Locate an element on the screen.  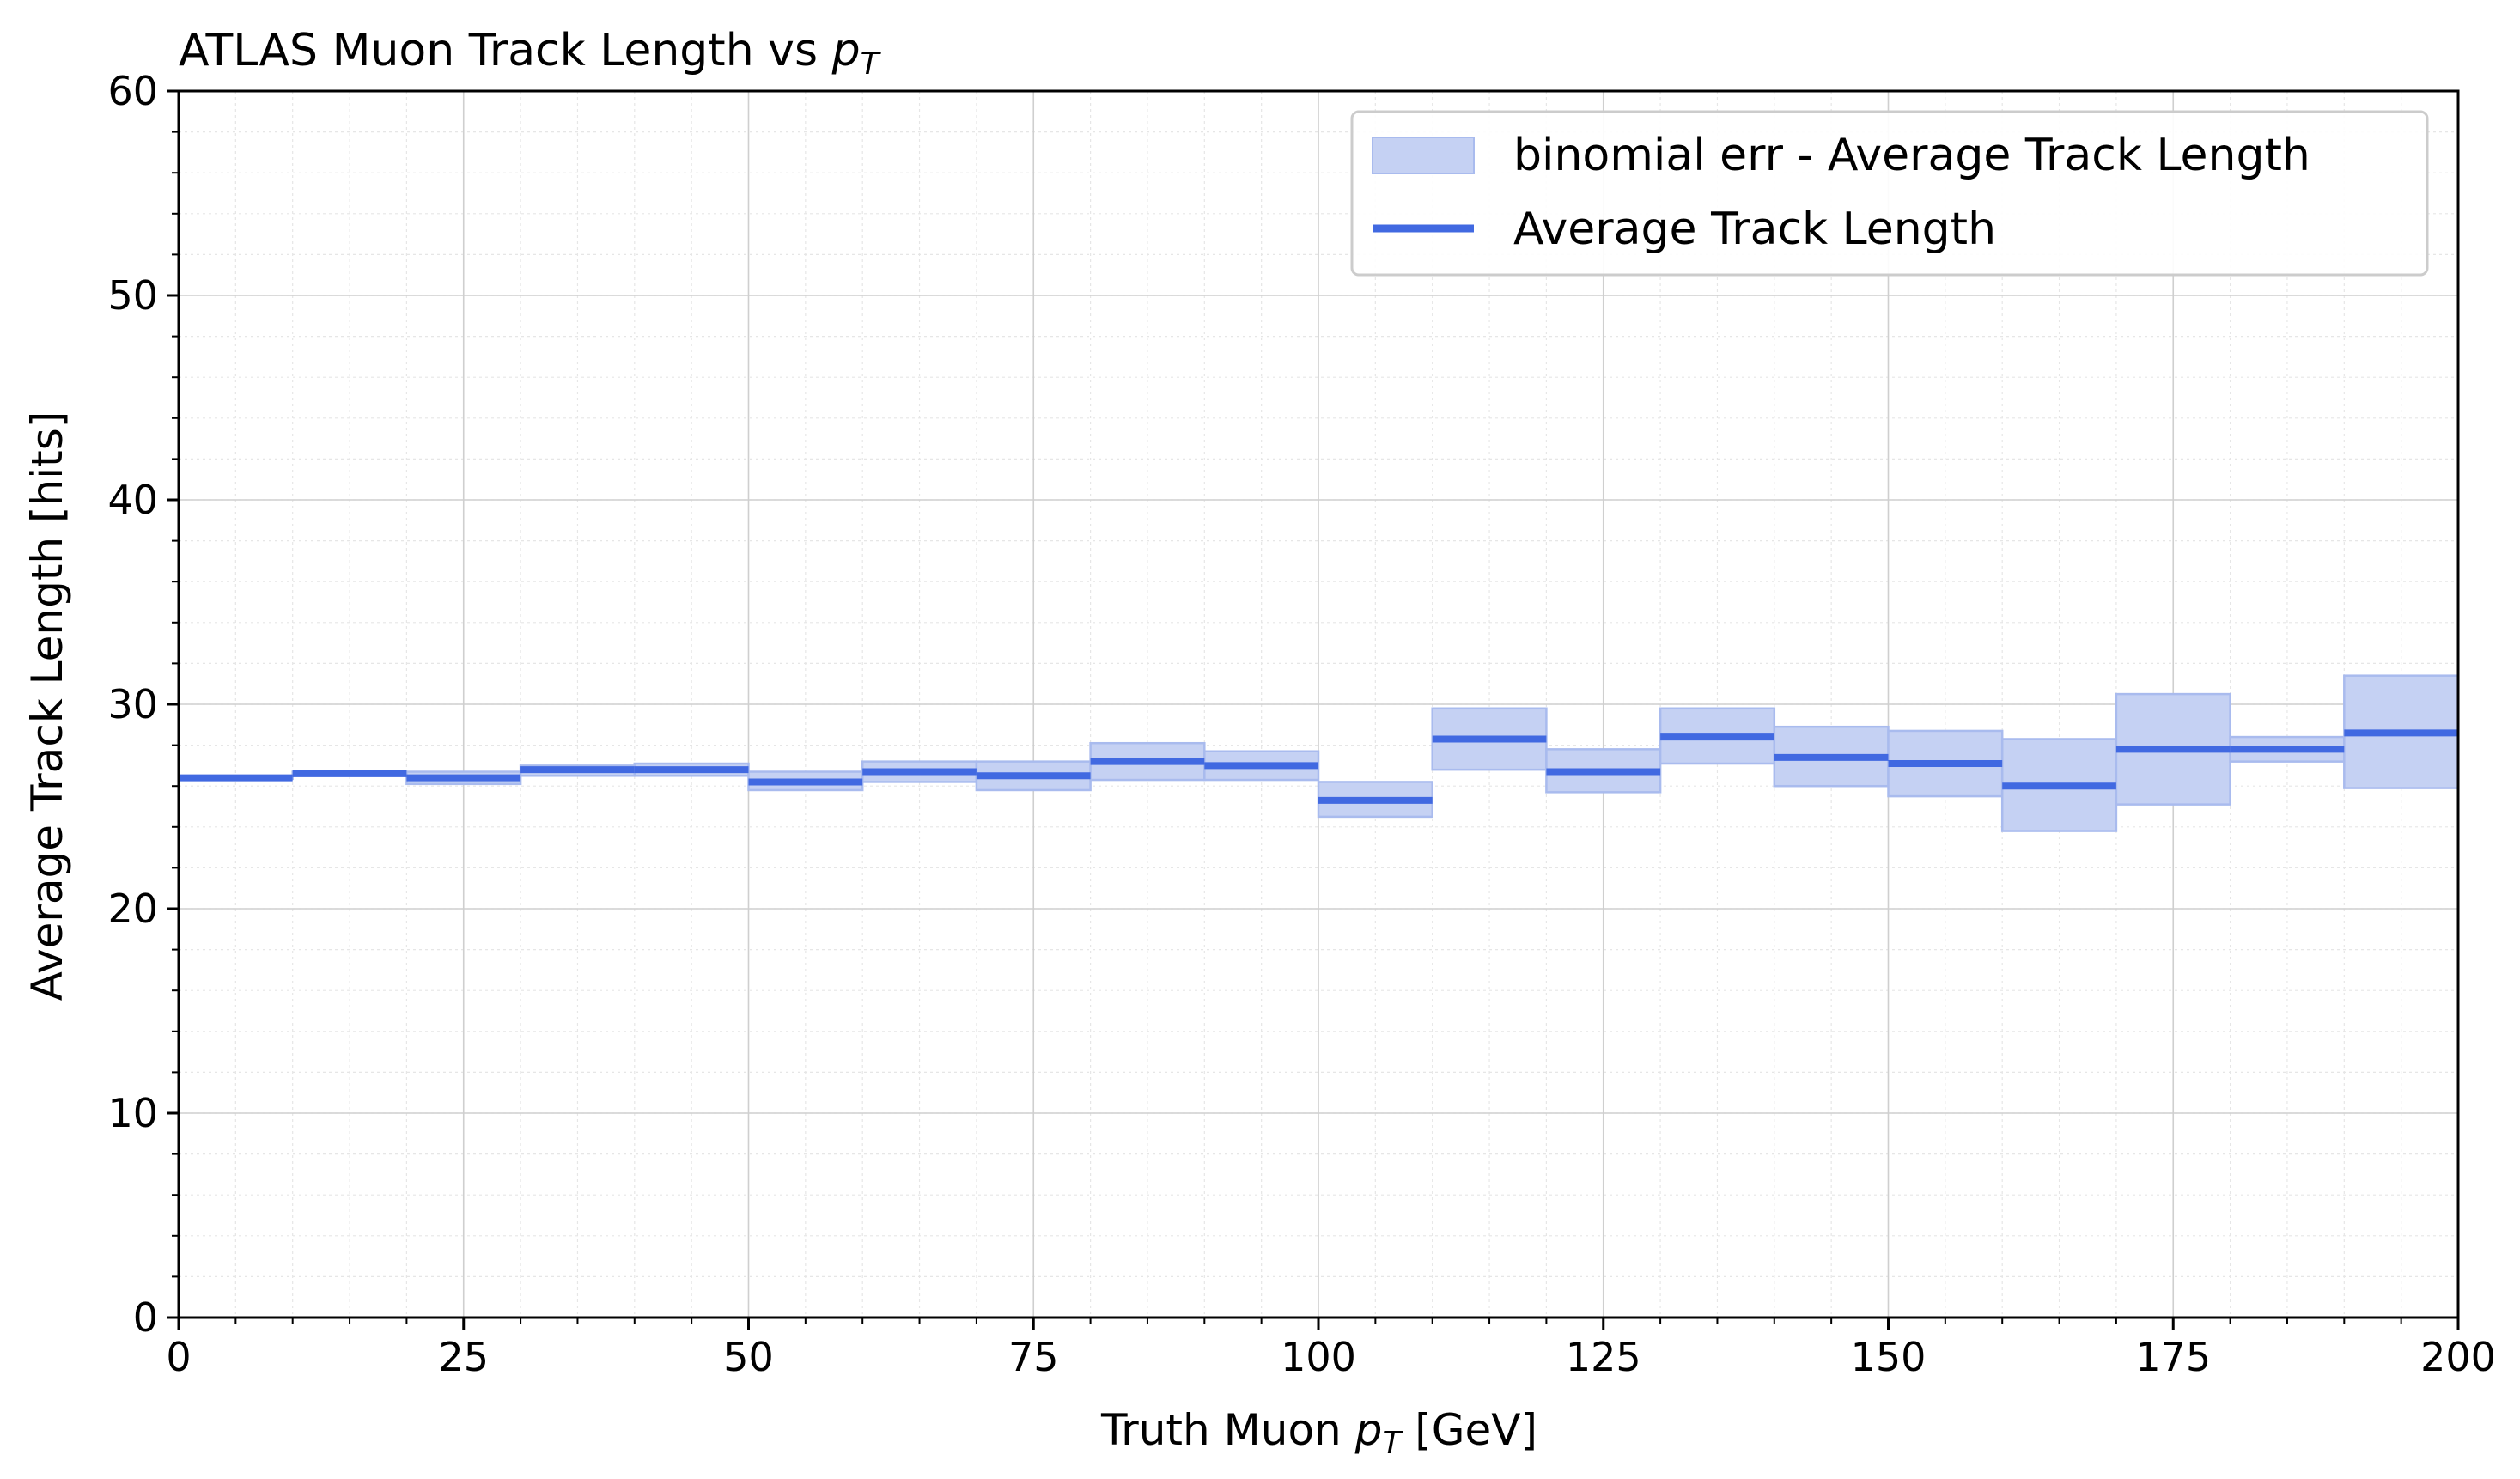
legend-line-label: Average Track Length is located at coordinates (1755, 229).